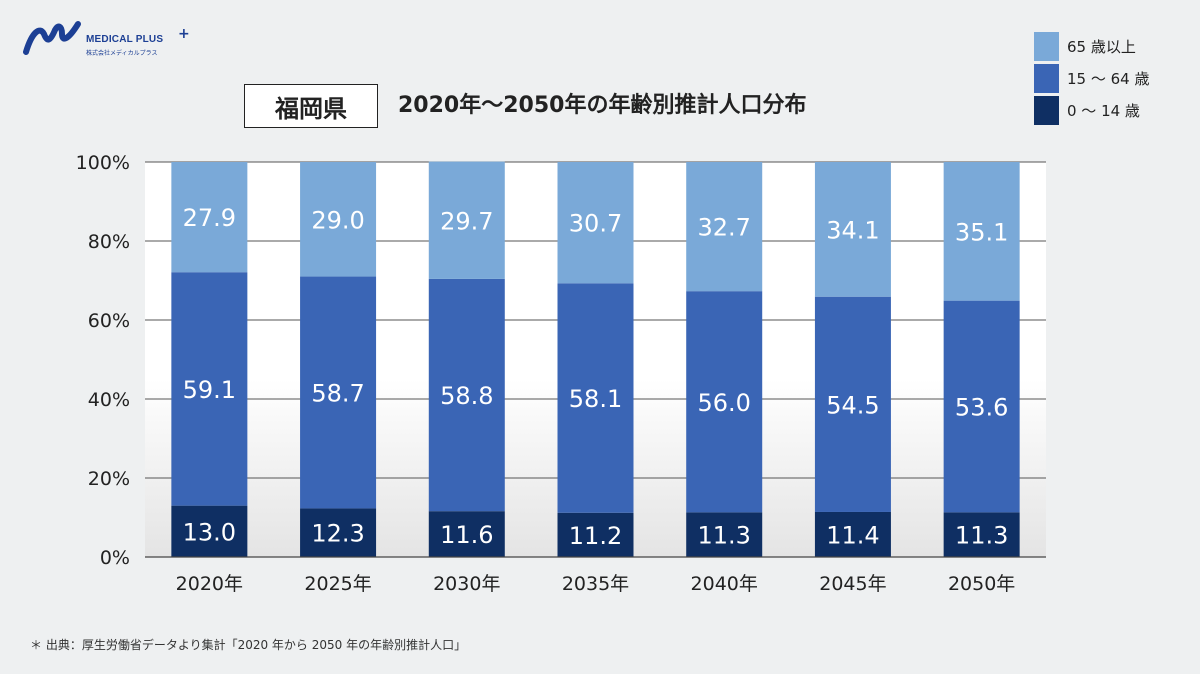 Image resolution: width=1200 pixels, height=674 pixels. I want to click on data-label: 29.7, so click(466, 221).